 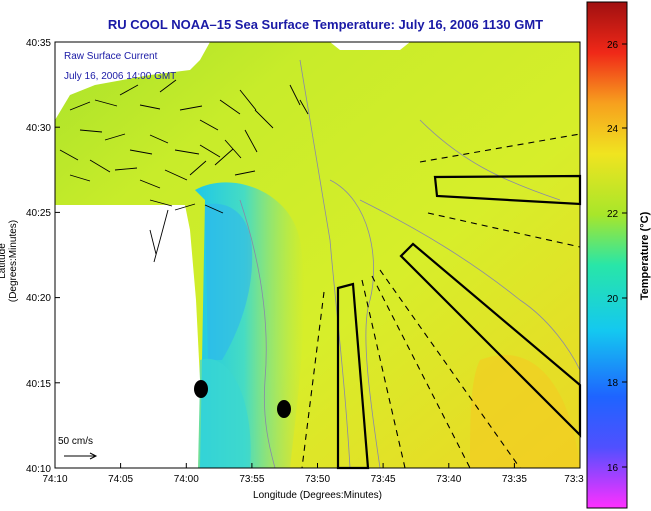 I want to click on x-tick-label: 73:35, so click(x=514, y=479).